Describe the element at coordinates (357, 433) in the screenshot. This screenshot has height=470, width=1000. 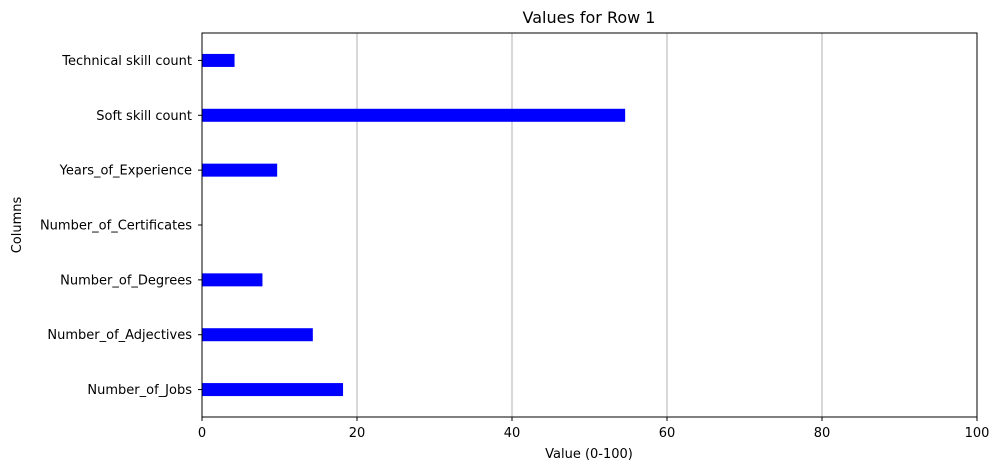
I see `x-tick-label: 20` at that location.